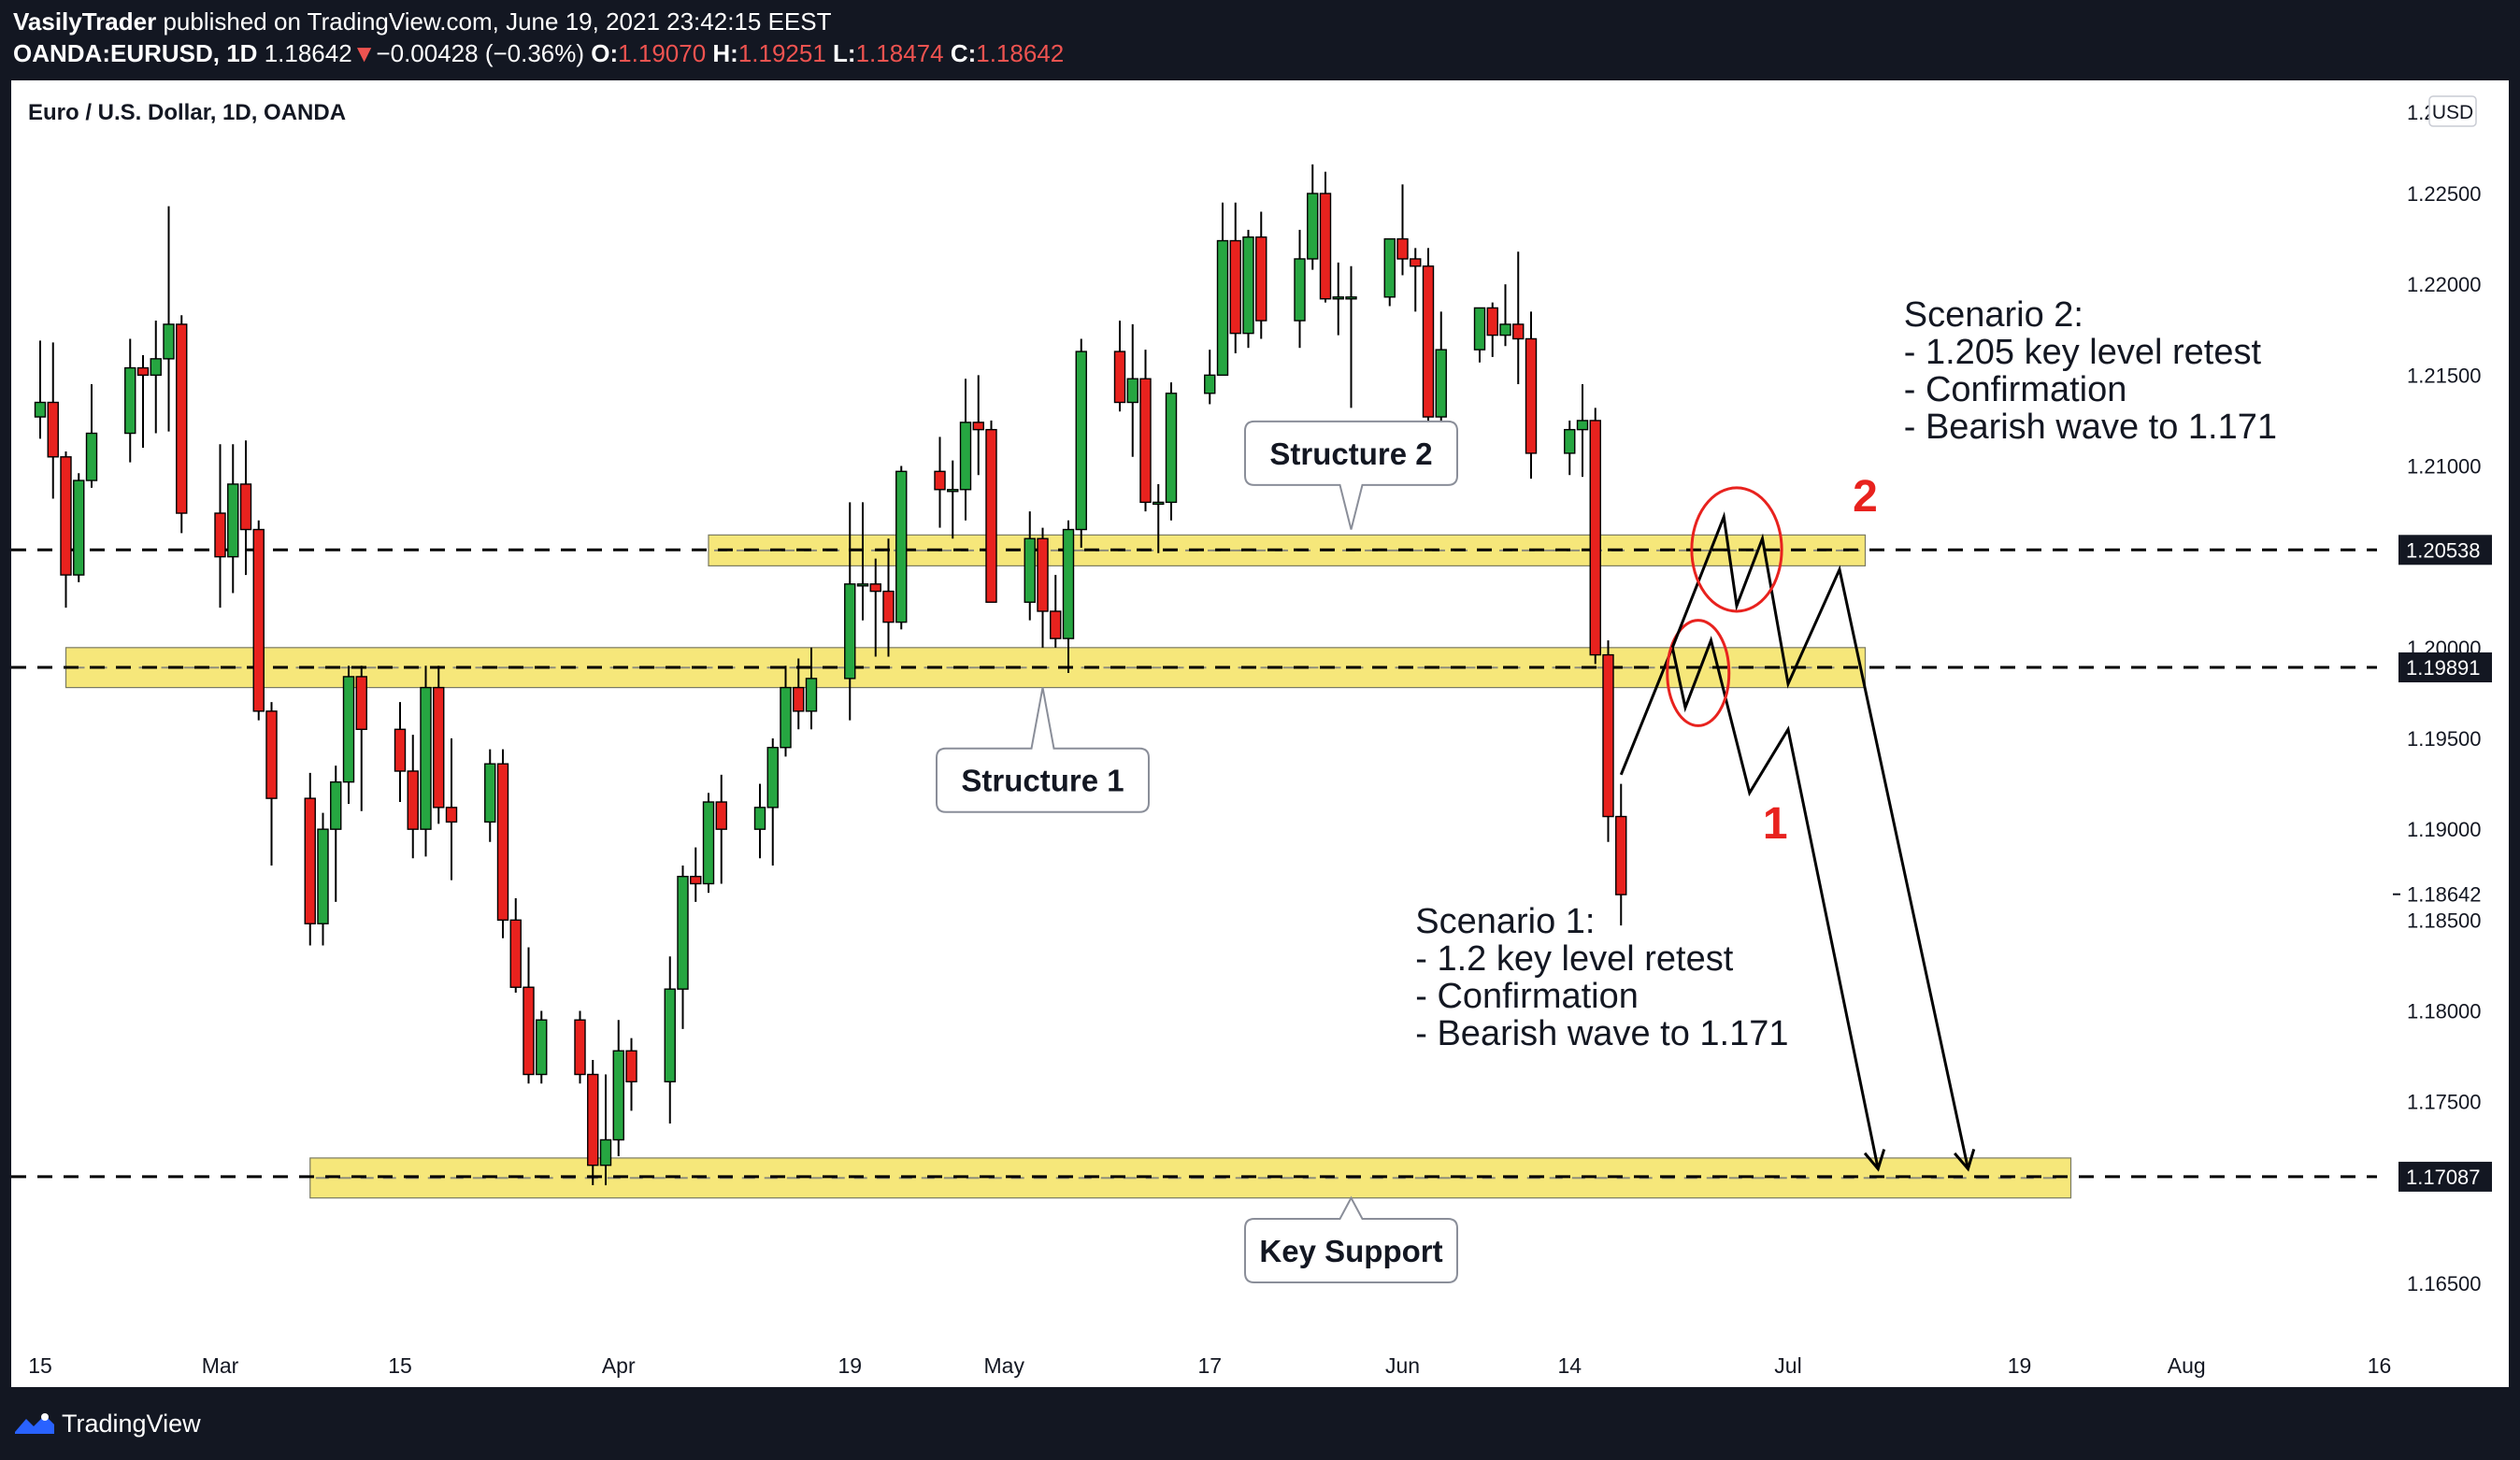  What do you see at coordinates (1527, 997) in the screenshot?
I see `scenario-text-line: - Confirmation` at bounding box center [1527, 997].